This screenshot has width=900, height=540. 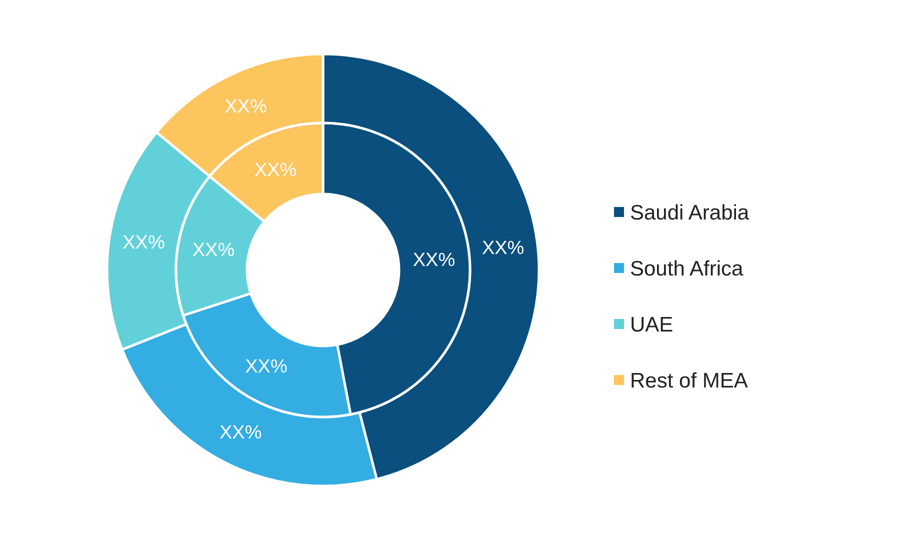 I want to click on legend-label: Saudi Arabia, so click(x=690, y=212).